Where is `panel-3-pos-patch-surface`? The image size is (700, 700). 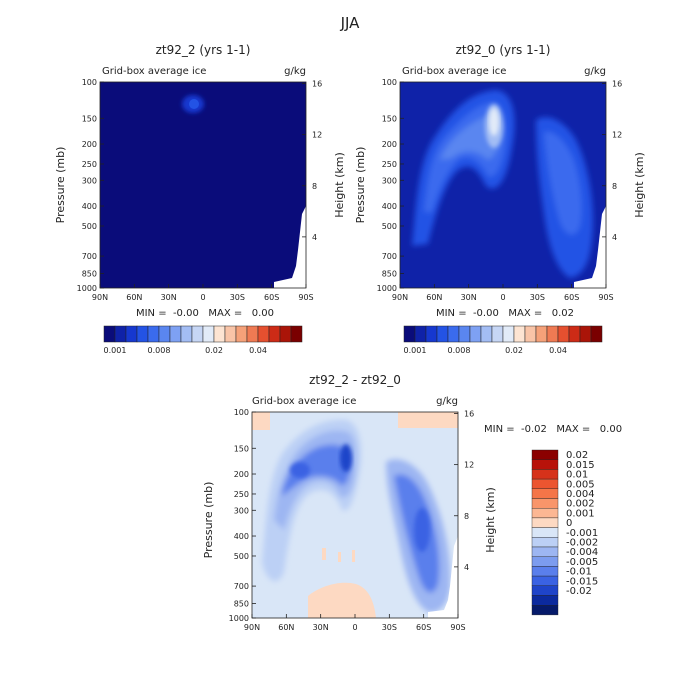
panel-3-pos-patch-surface is located at coordinates (342, 600).